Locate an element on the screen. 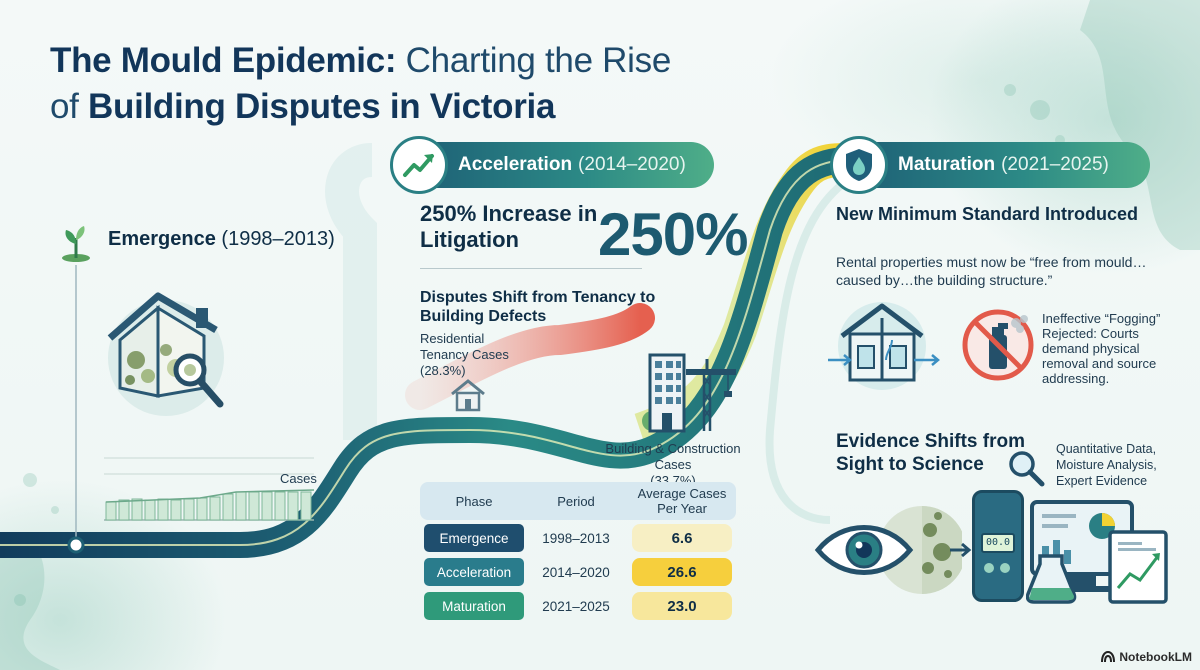  evidence-heading: Evidence Shifts from Sight to Science is located at coordinates (930, 453).